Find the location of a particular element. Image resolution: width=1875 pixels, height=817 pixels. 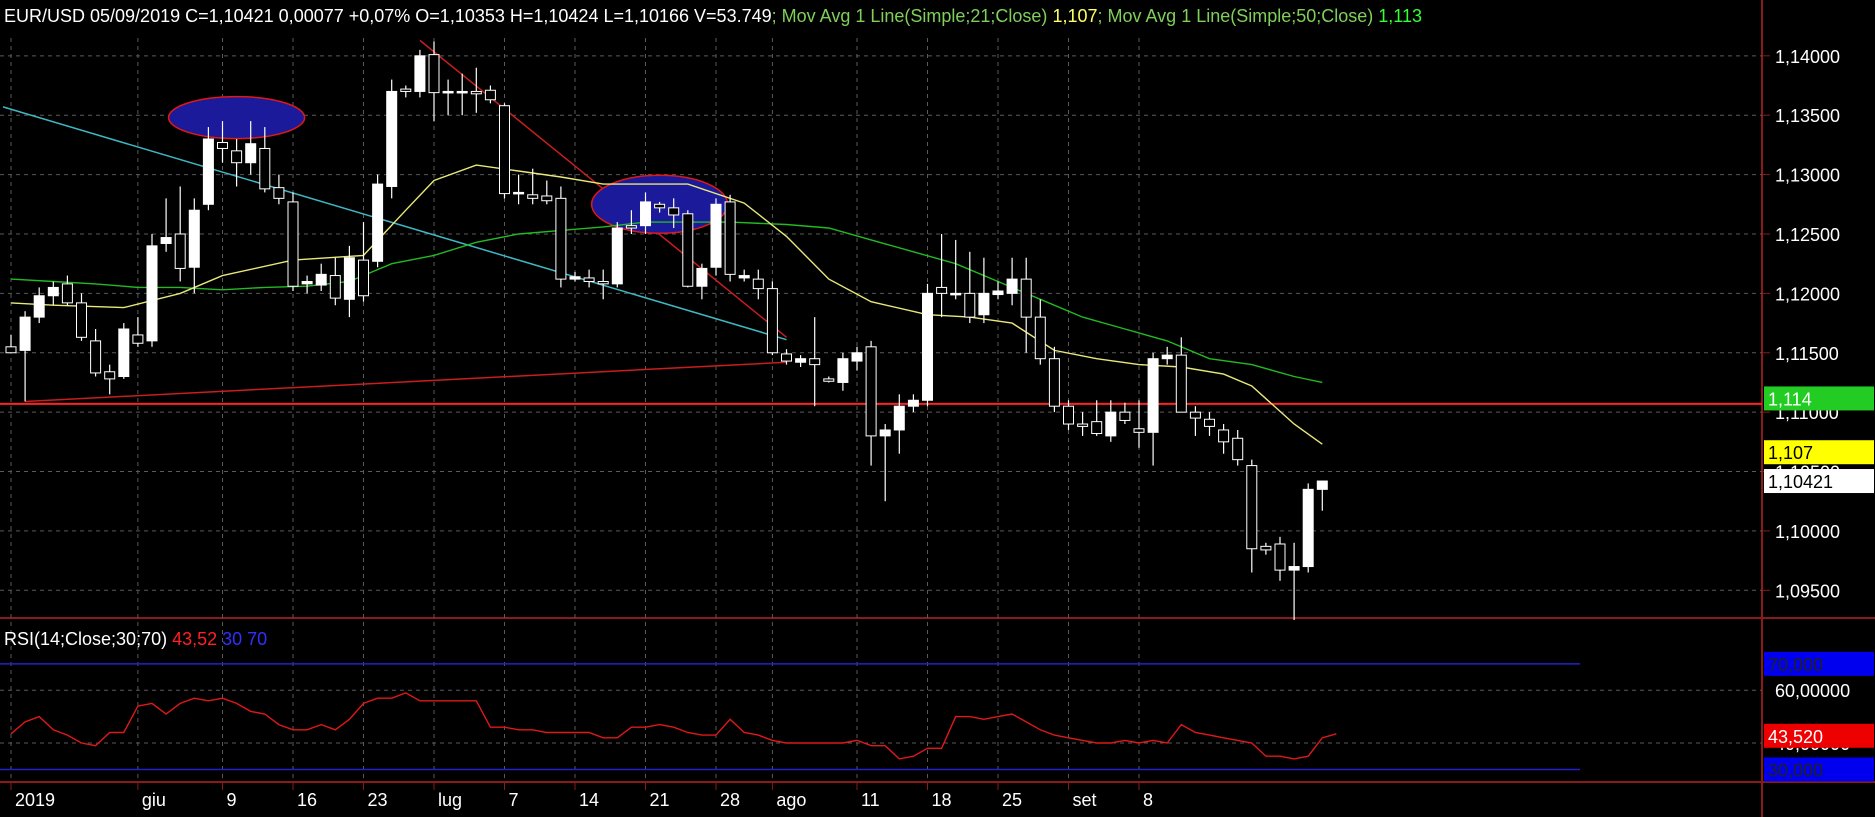

time-tick-label: ago is located at coordinates (791, 800).